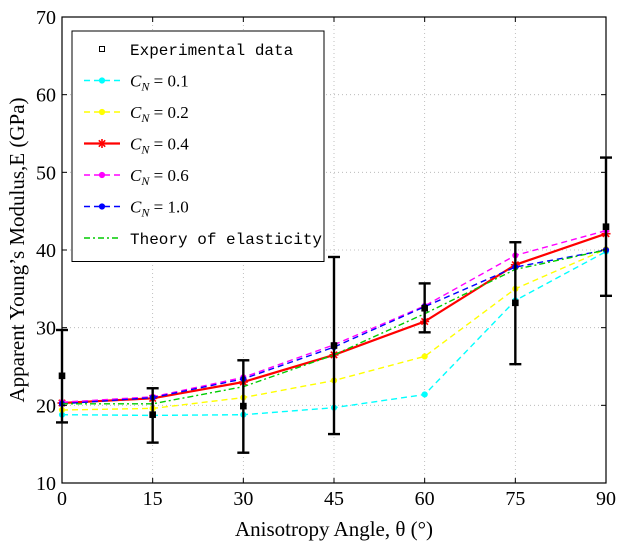 The height and width of the screenshot is (549, 621). What do you see at coordinates (606, 499) in the screenshot?
I see `x-tick-label: 90` at bounding box center [606, 499].